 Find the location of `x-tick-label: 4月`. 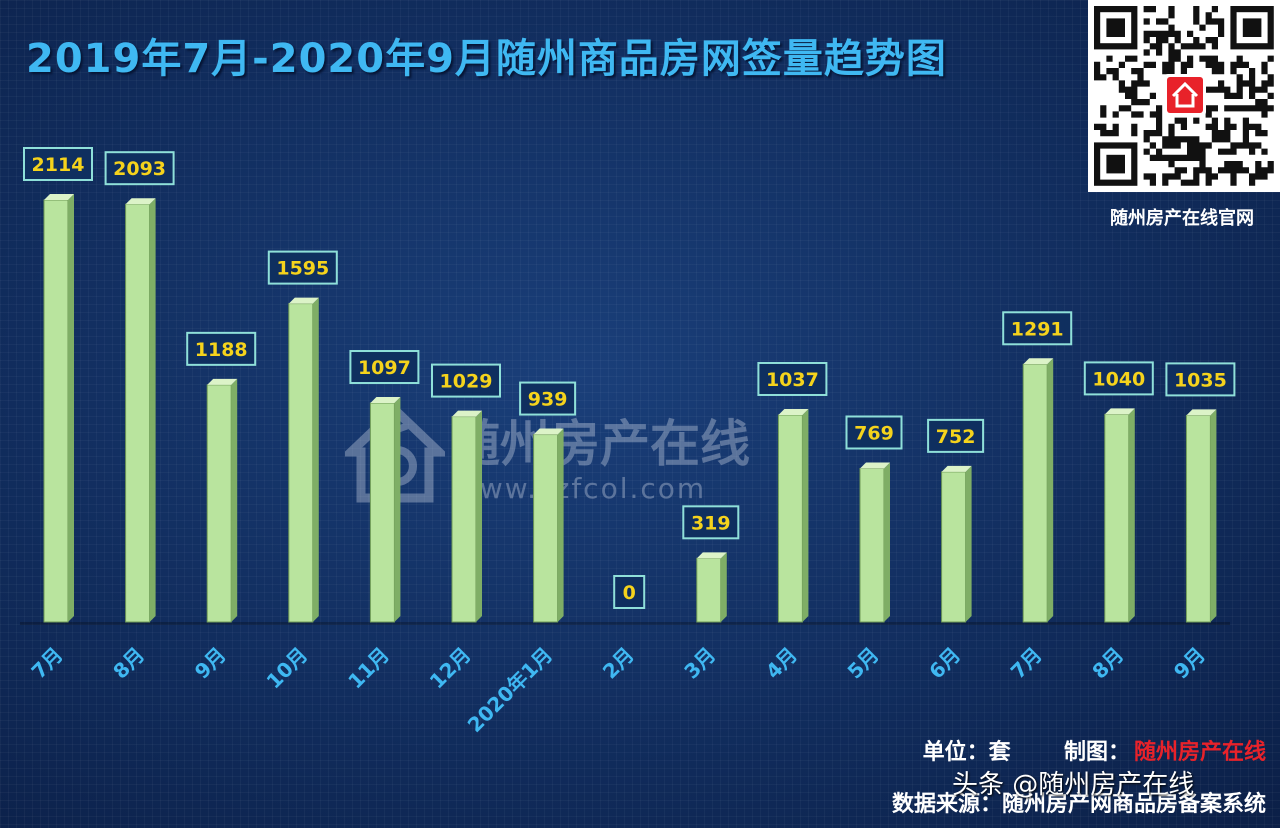

x-tick-label: 4月 is located at coordinates (781, 663).